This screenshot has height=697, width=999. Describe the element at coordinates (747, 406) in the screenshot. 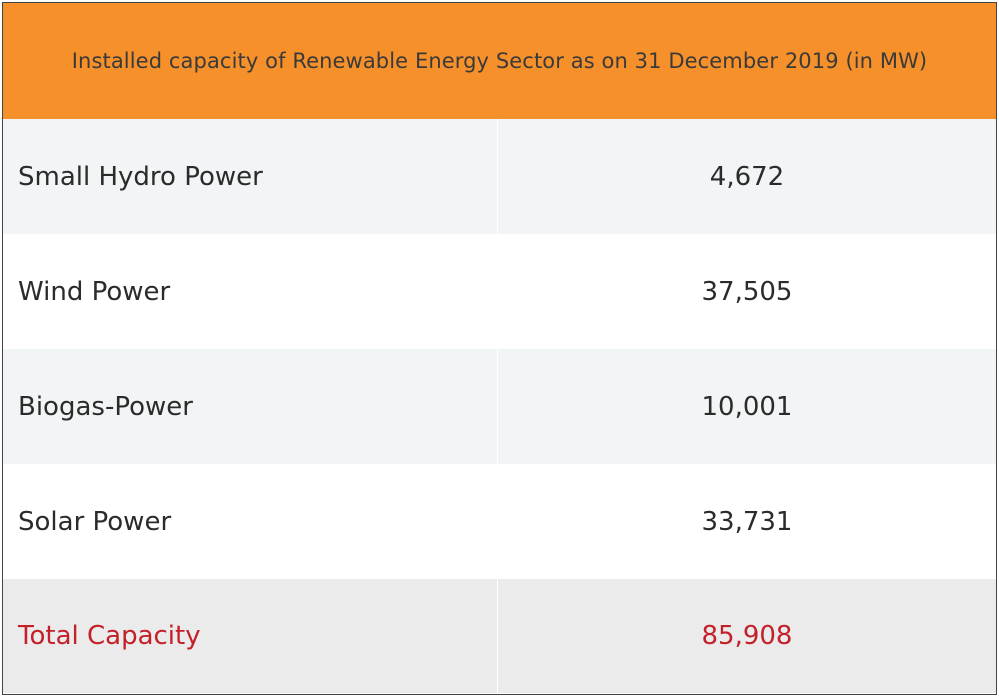

I see `row-value: 10,001` at that location.